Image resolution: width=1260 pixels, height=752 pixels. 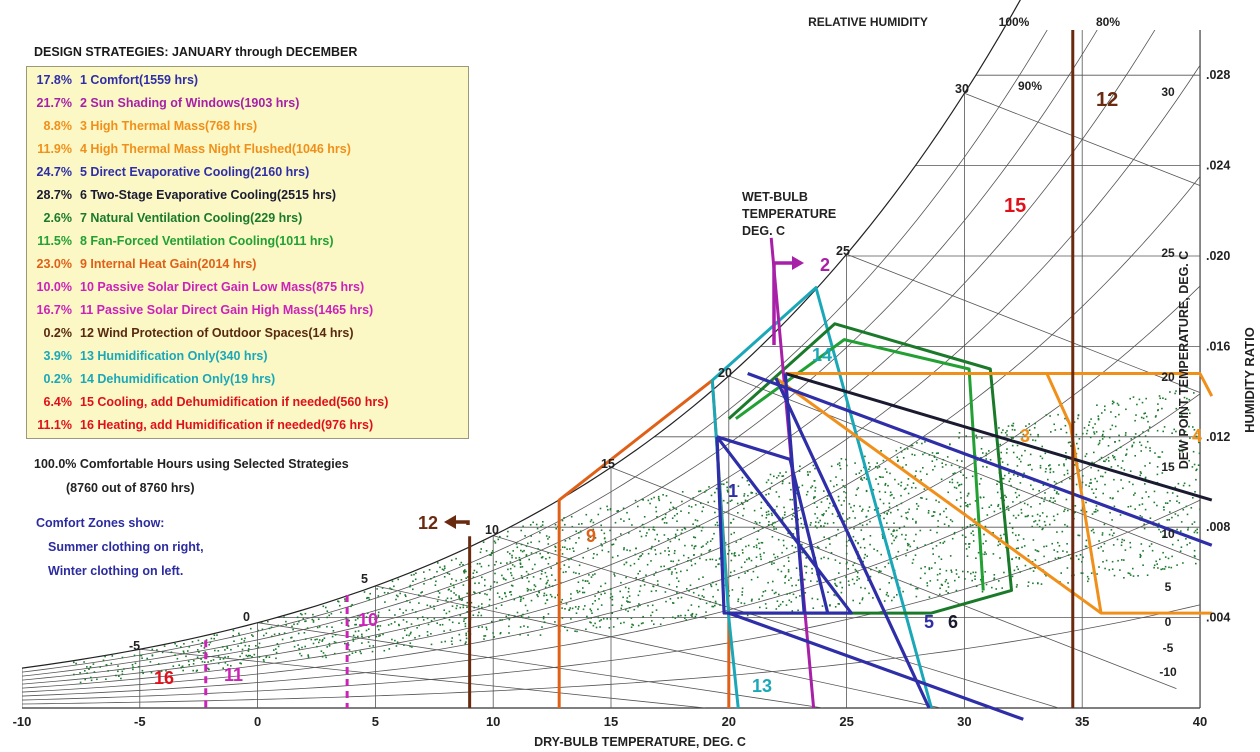 I want to click on zone-label-12-top: 12, so click(x=1107, y=100).